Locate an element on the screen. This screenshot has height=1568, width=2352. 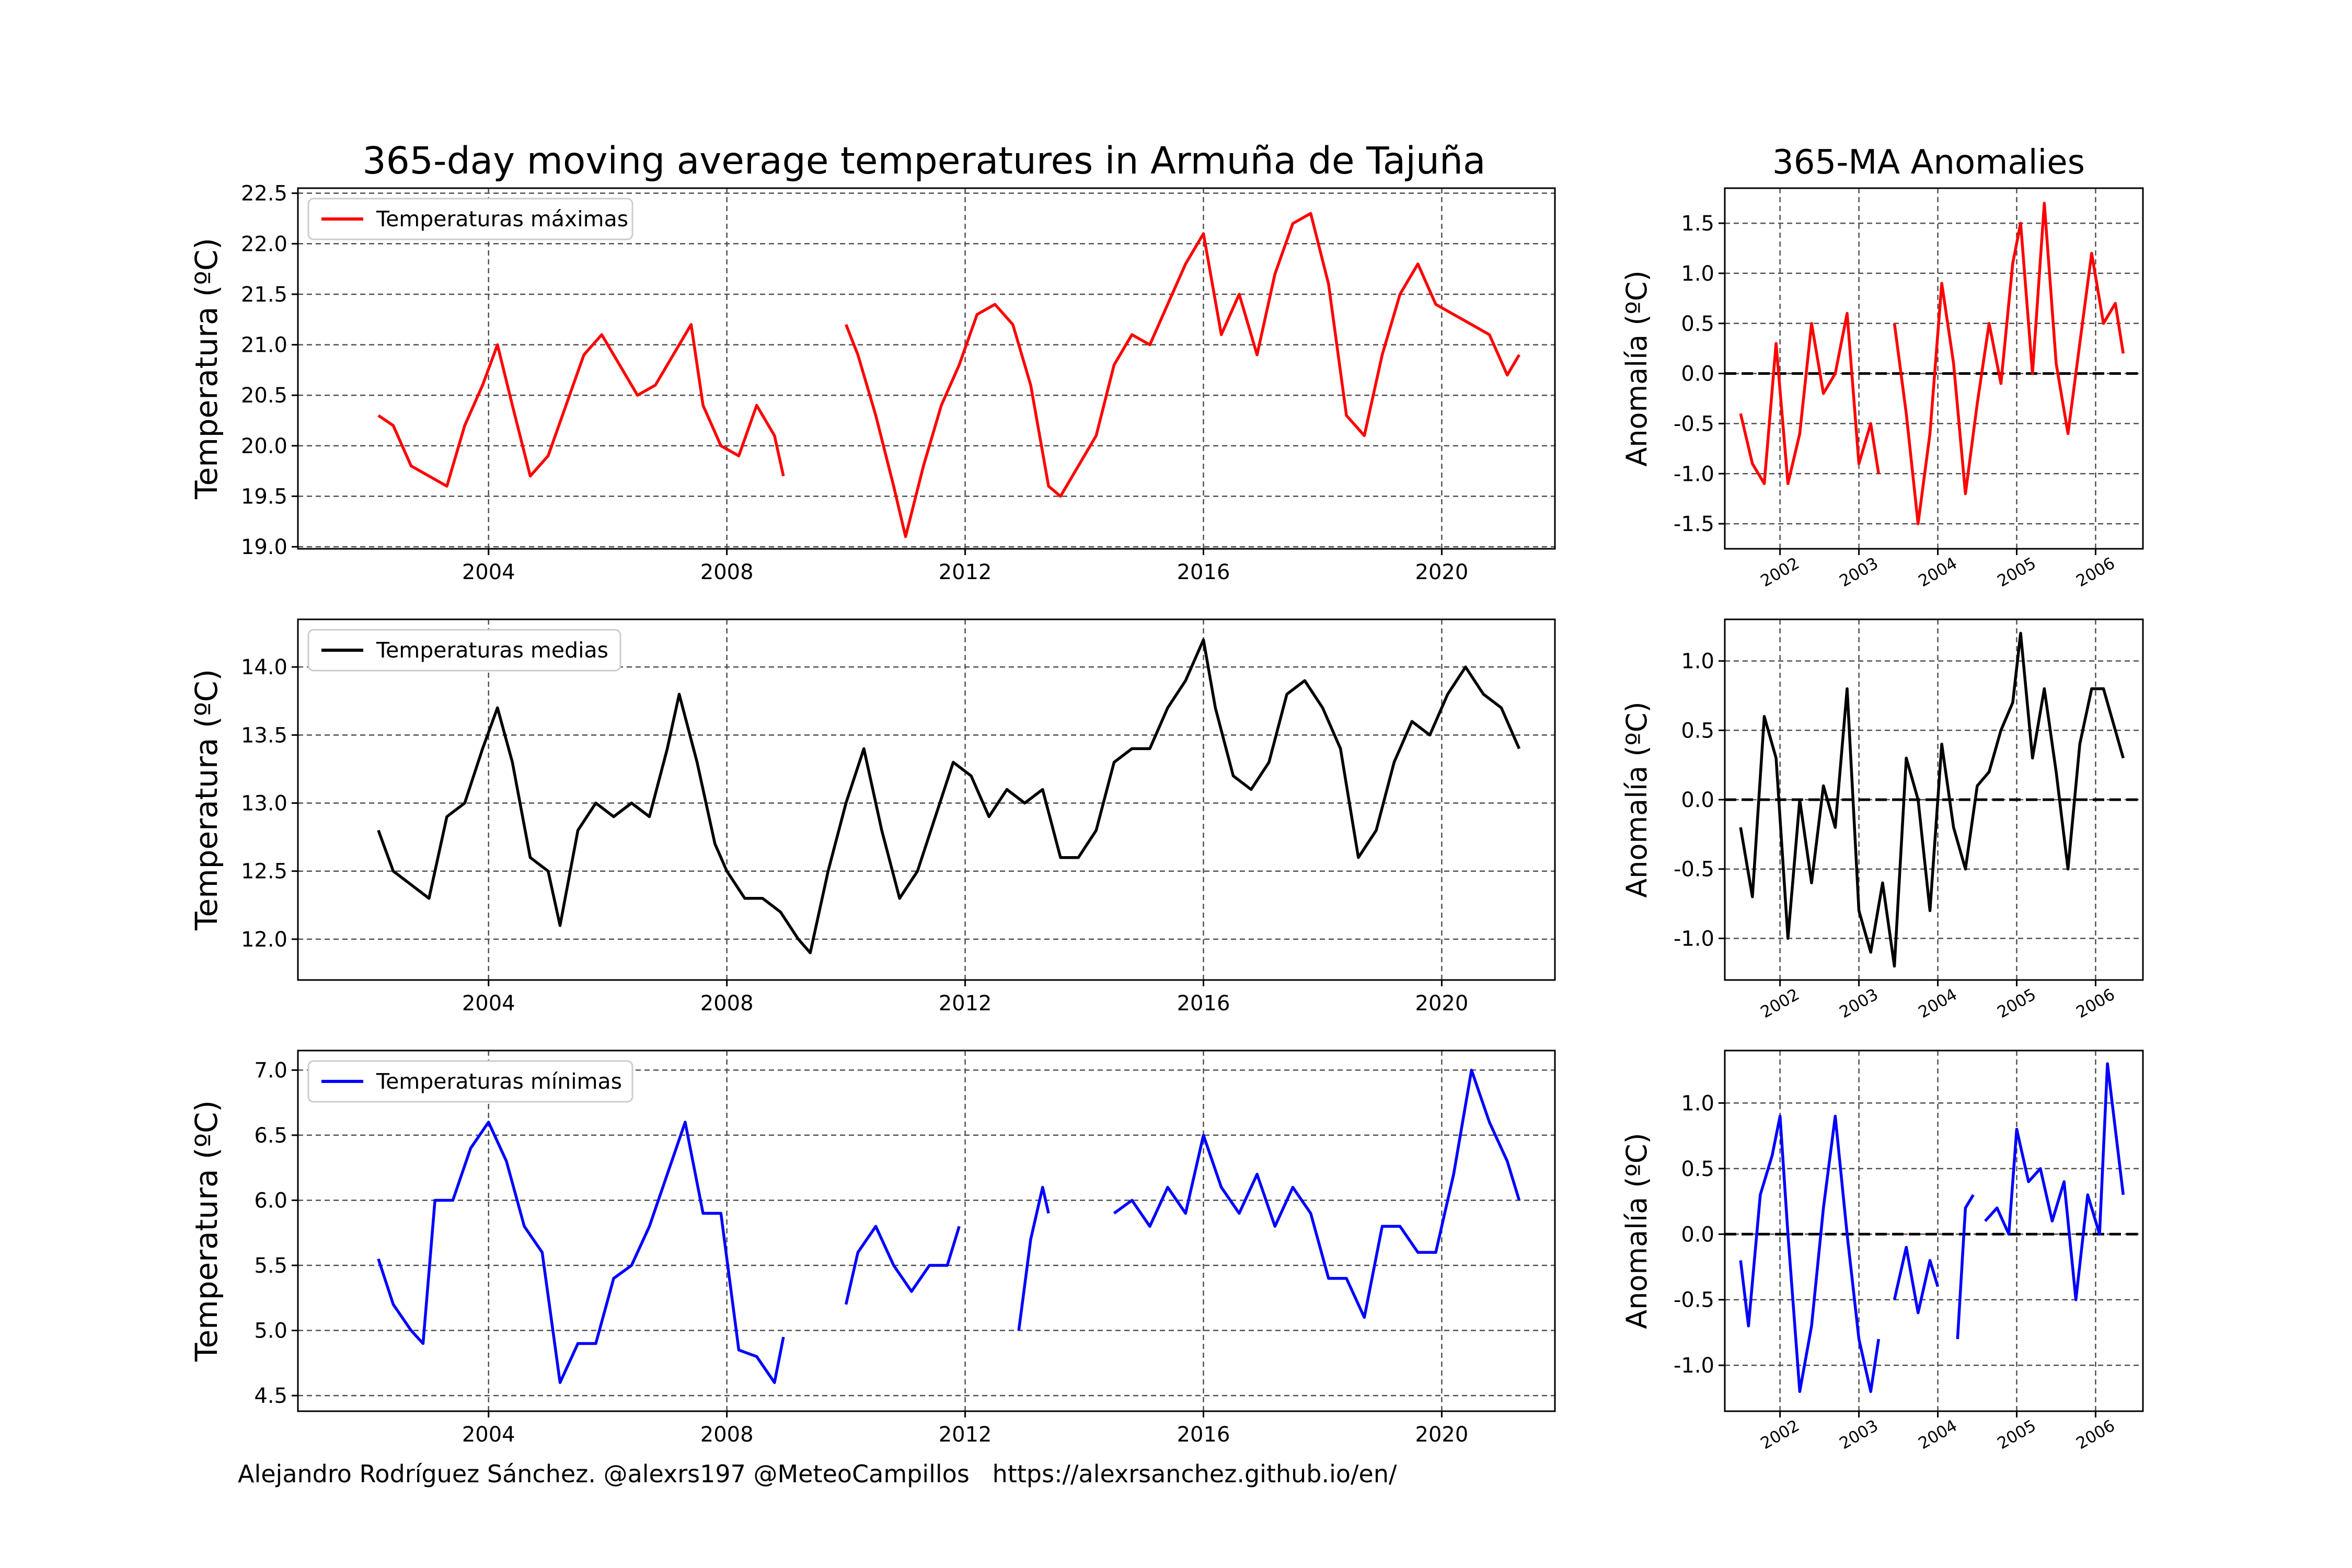
max-ytick-label: 21.0 is located at coordinates (264, 345).